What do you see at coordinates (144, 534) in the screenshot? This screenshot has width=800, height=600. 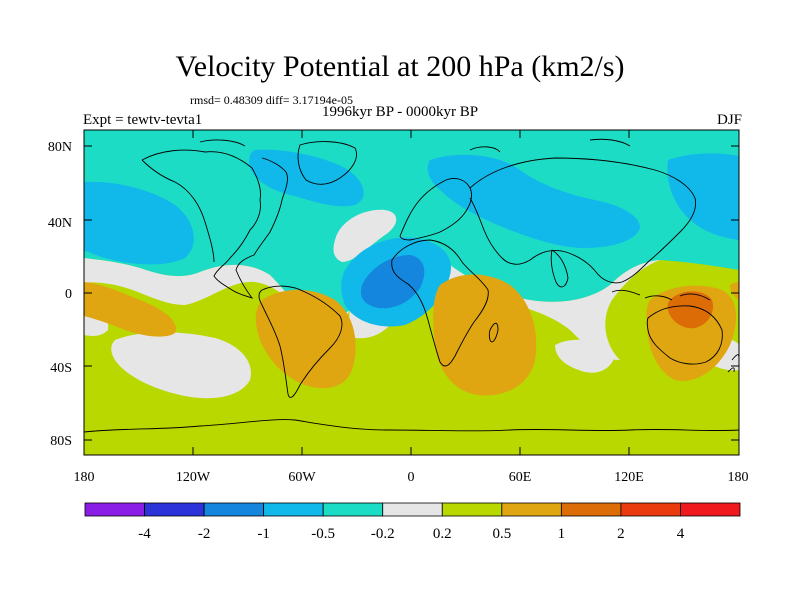 I see `colorbar-label-0: -4` at bounding box center [144, 534].